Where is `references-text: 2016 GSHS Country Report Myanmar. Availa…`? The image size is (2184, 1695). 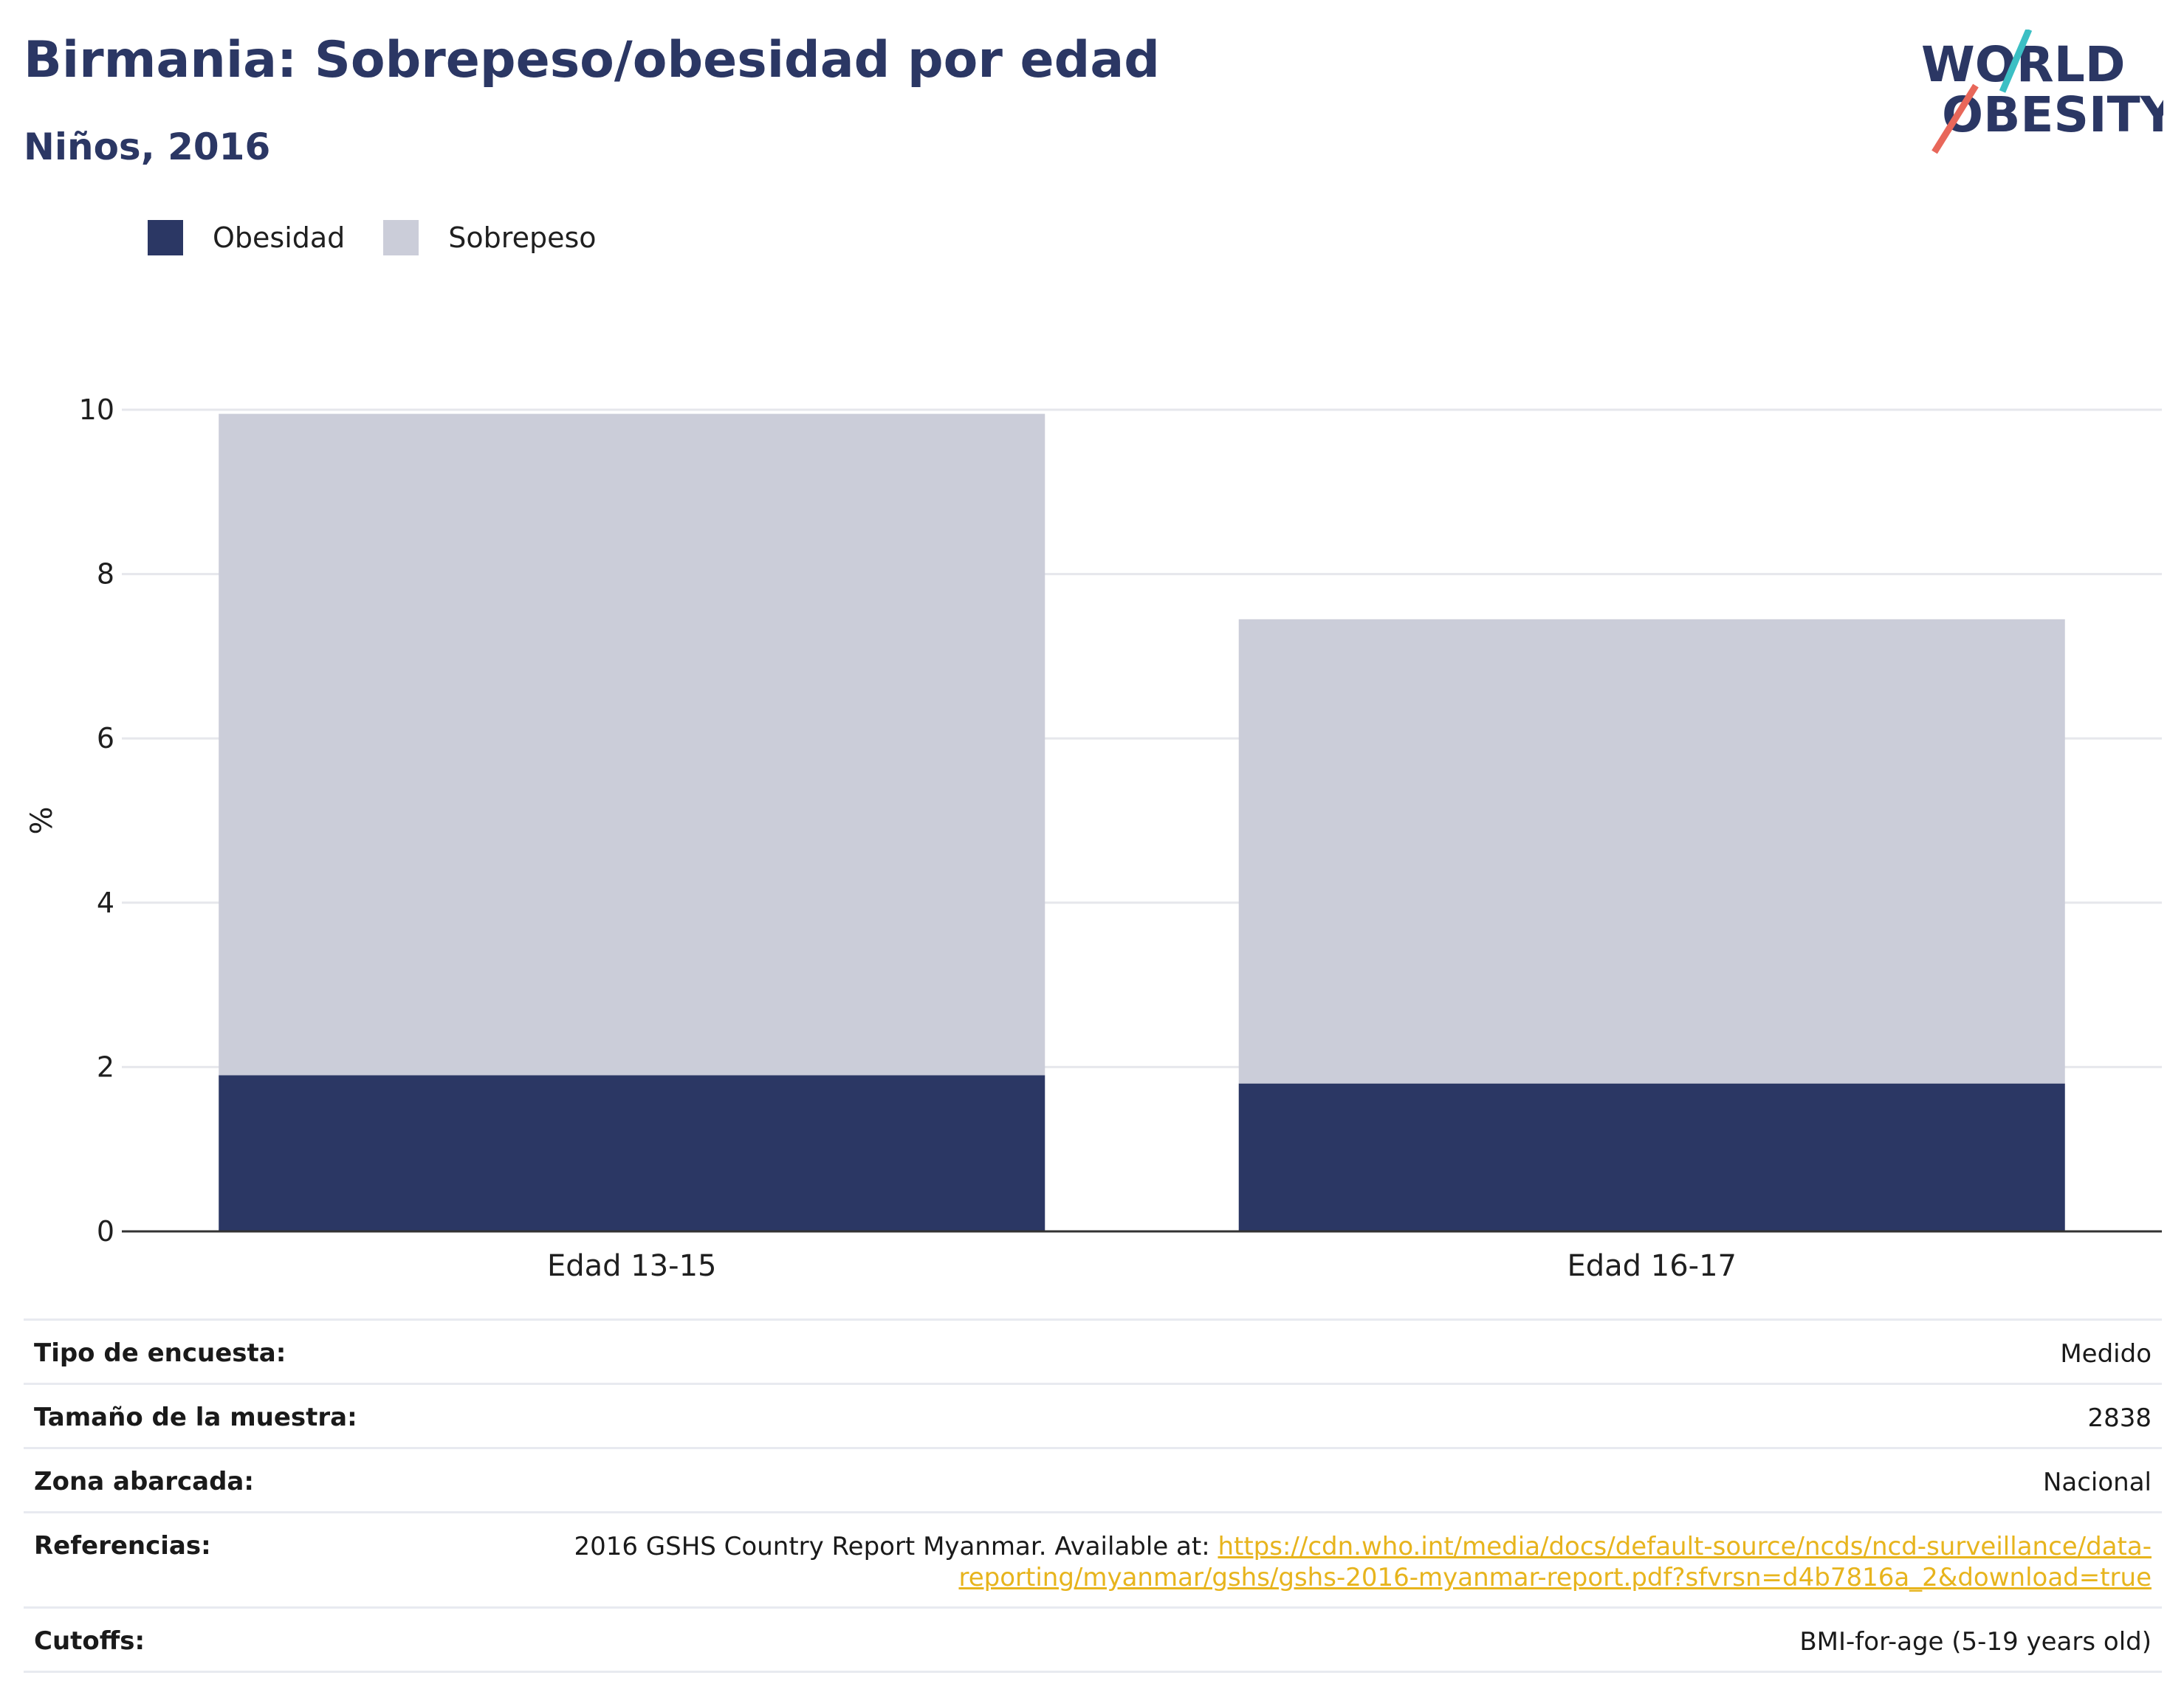
references-text: 2016 GSHS Country Report Myanmar. Availa… is located at coordinates (896, 1546).